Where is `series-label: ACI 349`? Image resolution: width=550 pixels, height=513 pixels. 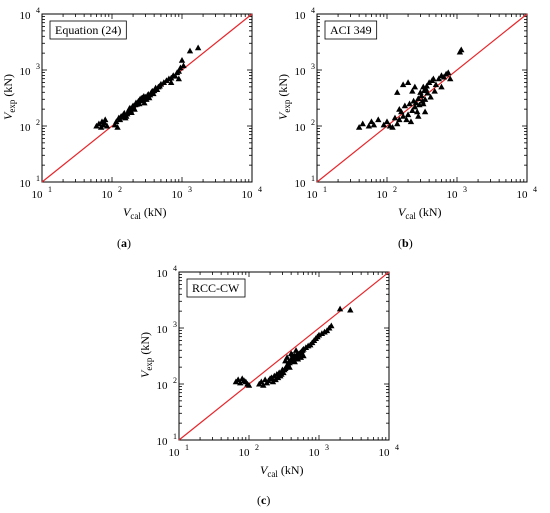
series-label: ACI 349 is located at coordinates (351, 30).